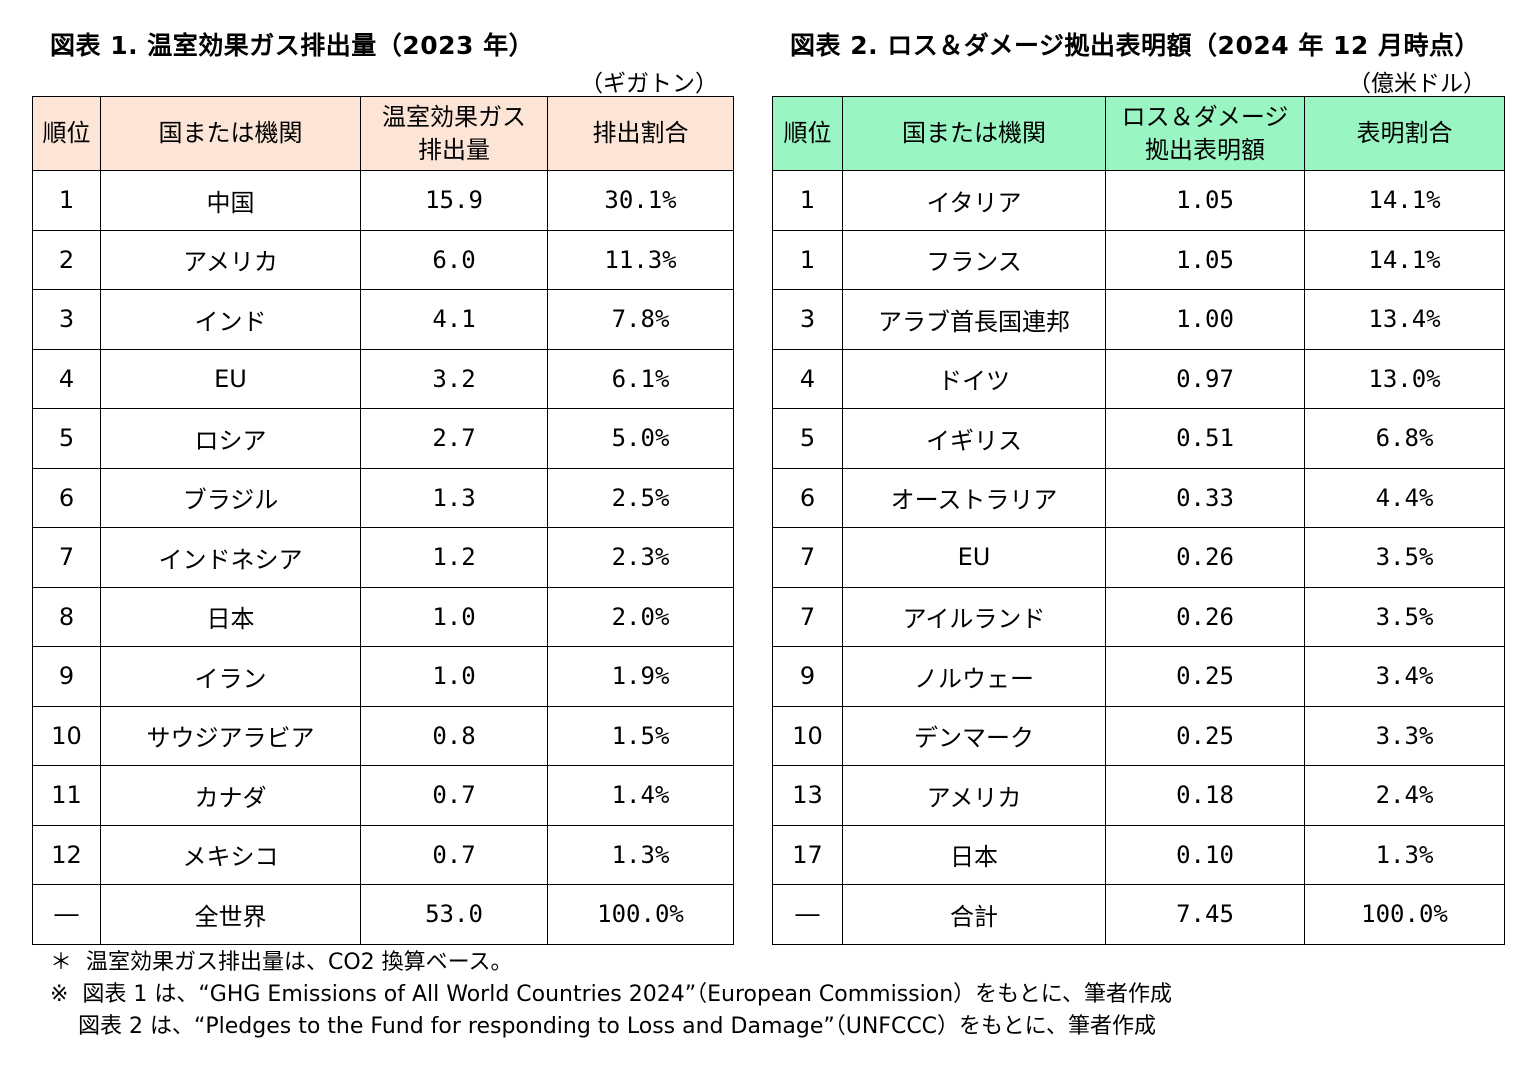 Image resolution: width=1538 pixels, height=1066 pixels. I want to click on share-cell: 2.5%, so click(640, 497).